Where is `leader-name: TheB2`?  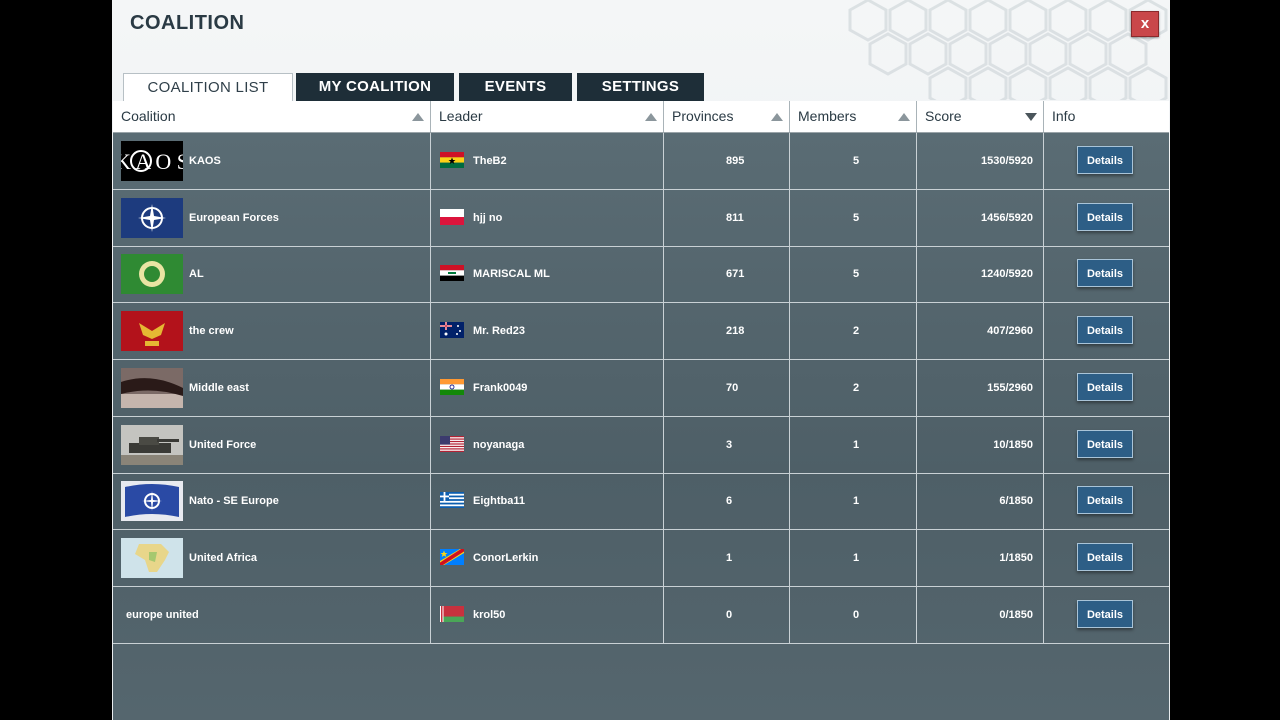 leader-name: TheB2 is located at coordinates (490, 161).